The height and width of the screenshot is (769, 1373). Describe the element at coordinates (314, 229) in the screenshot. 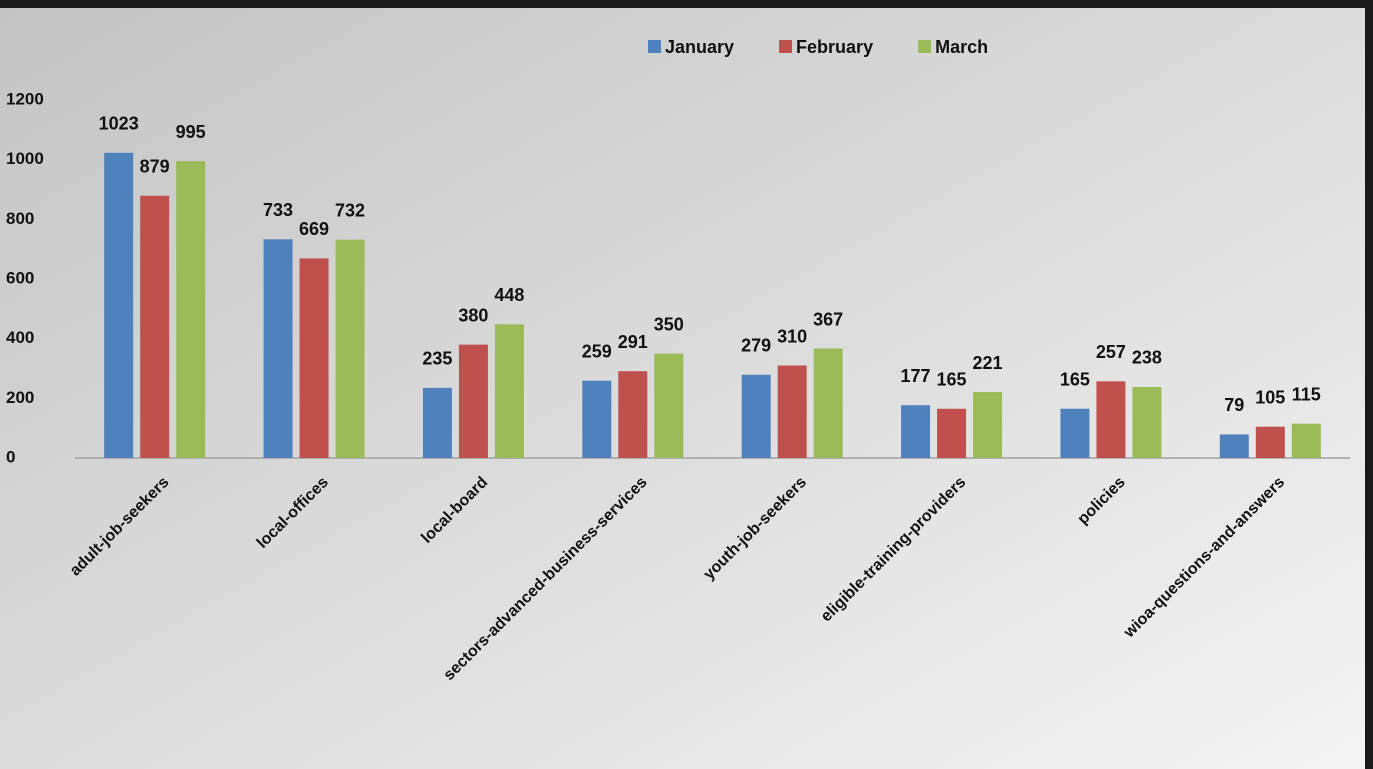

I see `value-label: 669` at that location.